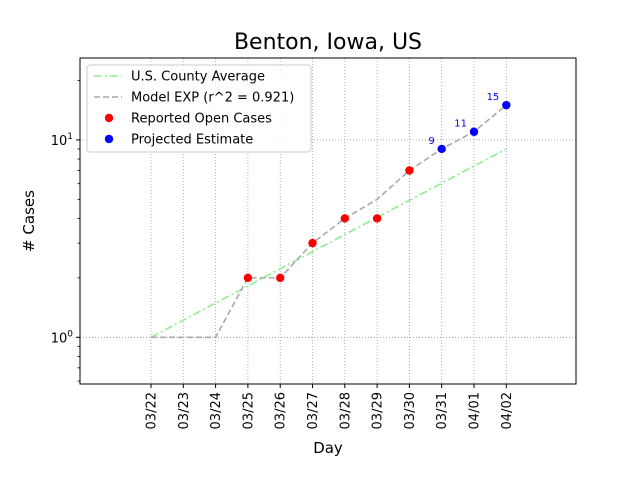  I want to click on x-tick-label: 03/22, so click(152, 410).